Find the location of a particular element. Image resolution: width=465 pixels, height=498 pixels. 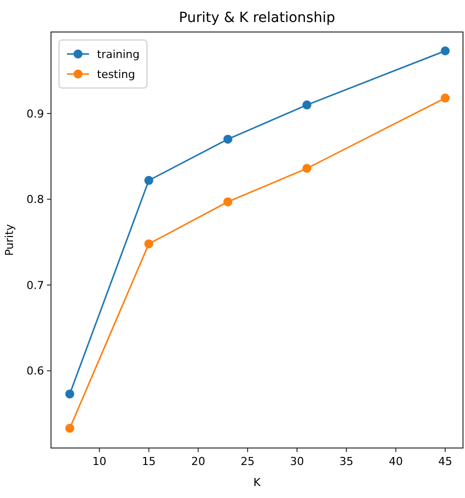

x-tick-label: 30 is located at coordinates (297, 461).